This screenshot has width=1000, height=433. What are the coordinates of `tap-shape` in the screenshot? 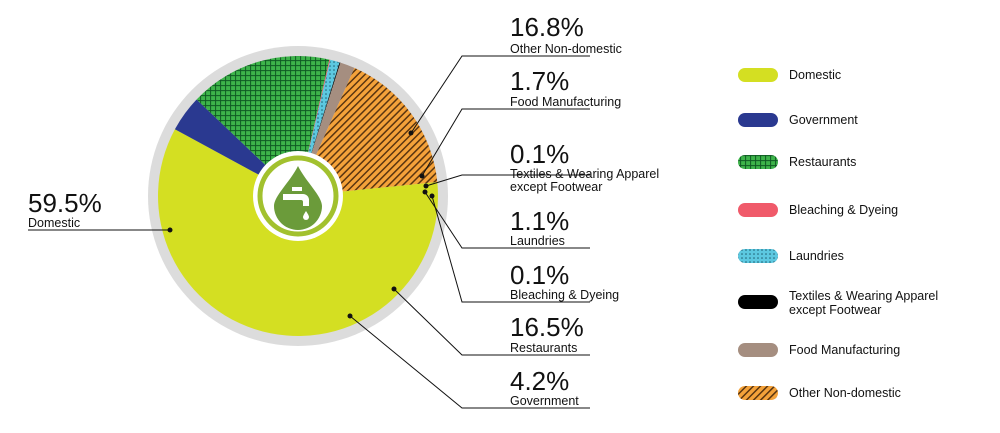 It's located at (296, 196).